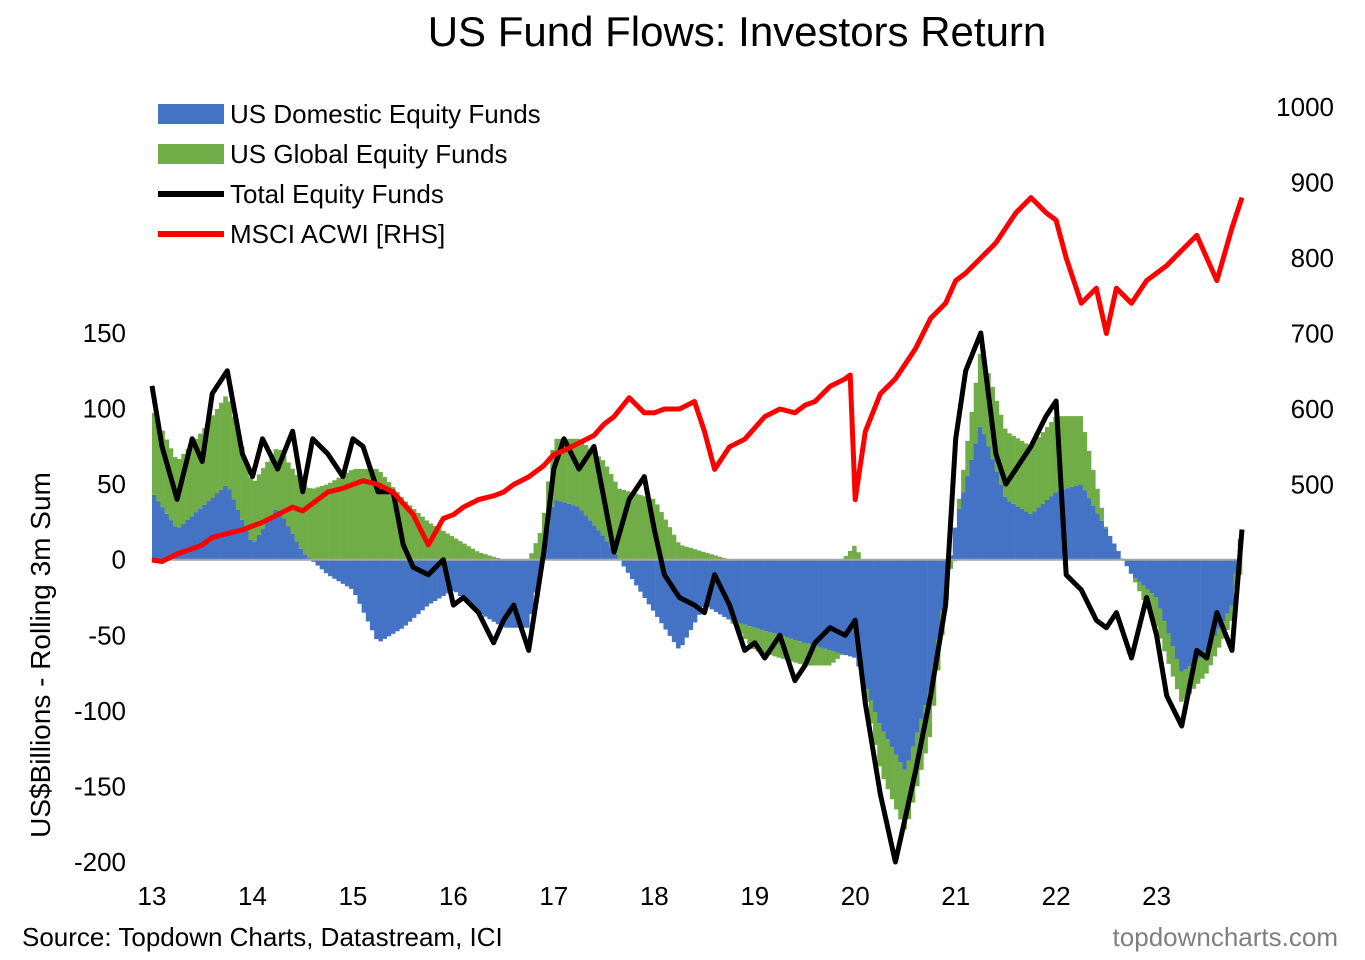 This screenshot has height=960, width=1365. What do you see at coordinates (100, 786) in the screenshot?
I see `y-tick-label: -150` at bounding box center [100, 786].